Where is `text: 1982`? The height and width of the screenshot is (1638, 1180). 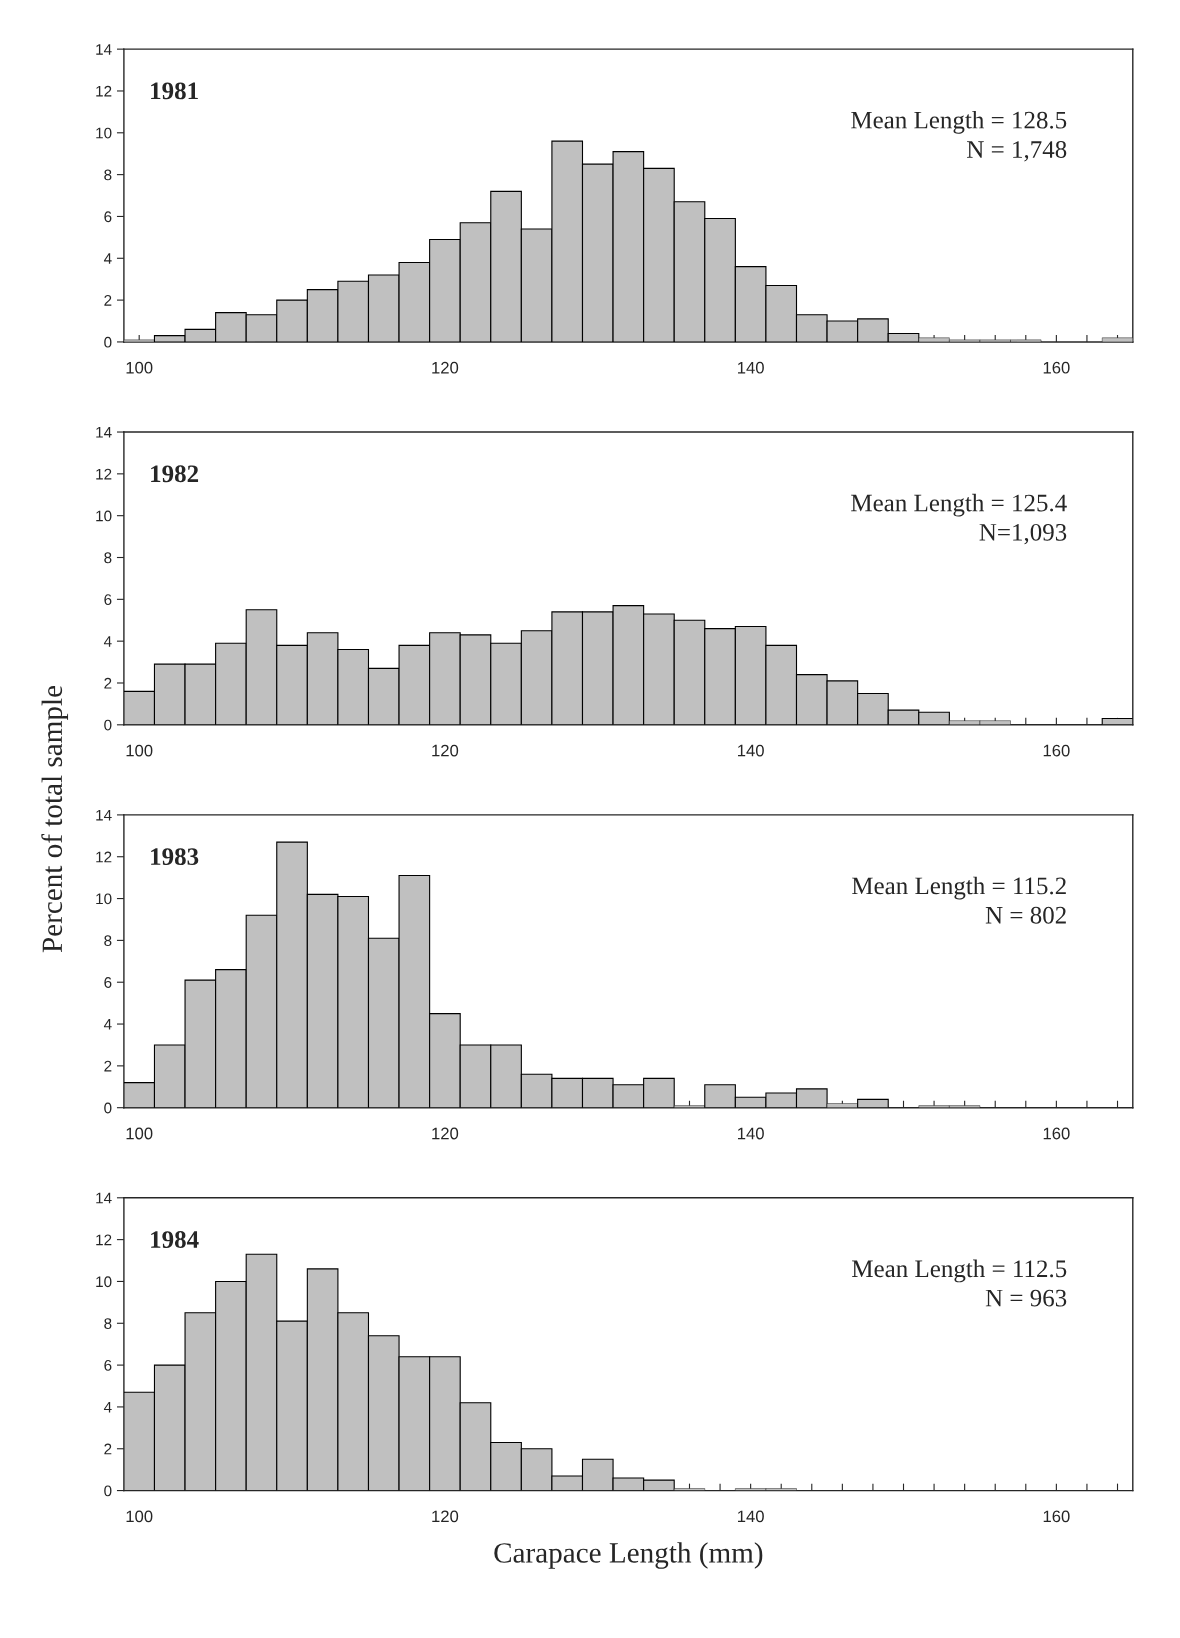
text: 1982 is located at coordinates (175, 474).